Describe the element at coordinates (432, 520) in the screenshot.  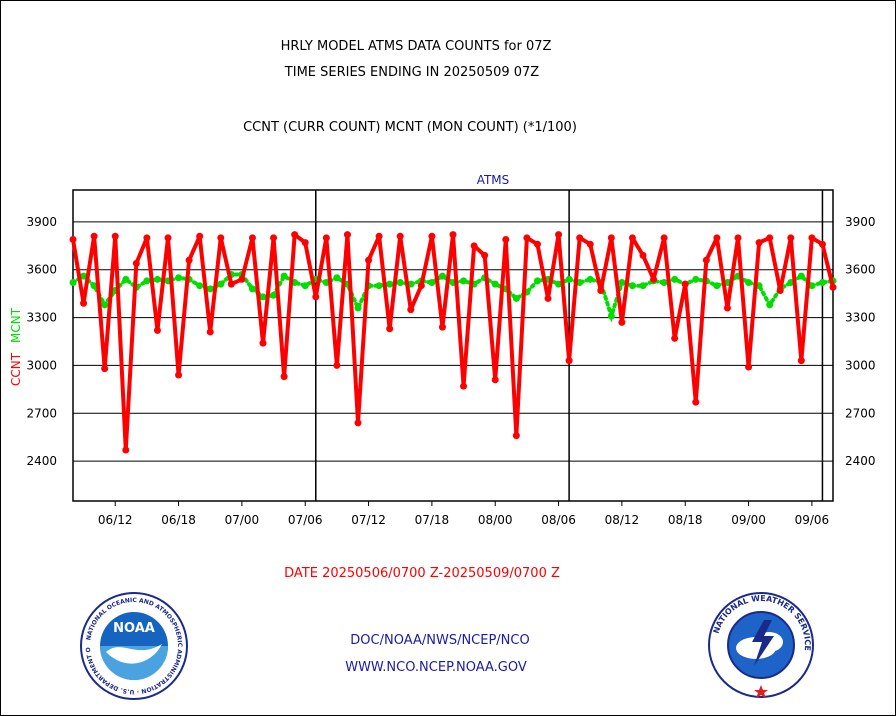
I see `x-tick-label: 07/18` at that location.